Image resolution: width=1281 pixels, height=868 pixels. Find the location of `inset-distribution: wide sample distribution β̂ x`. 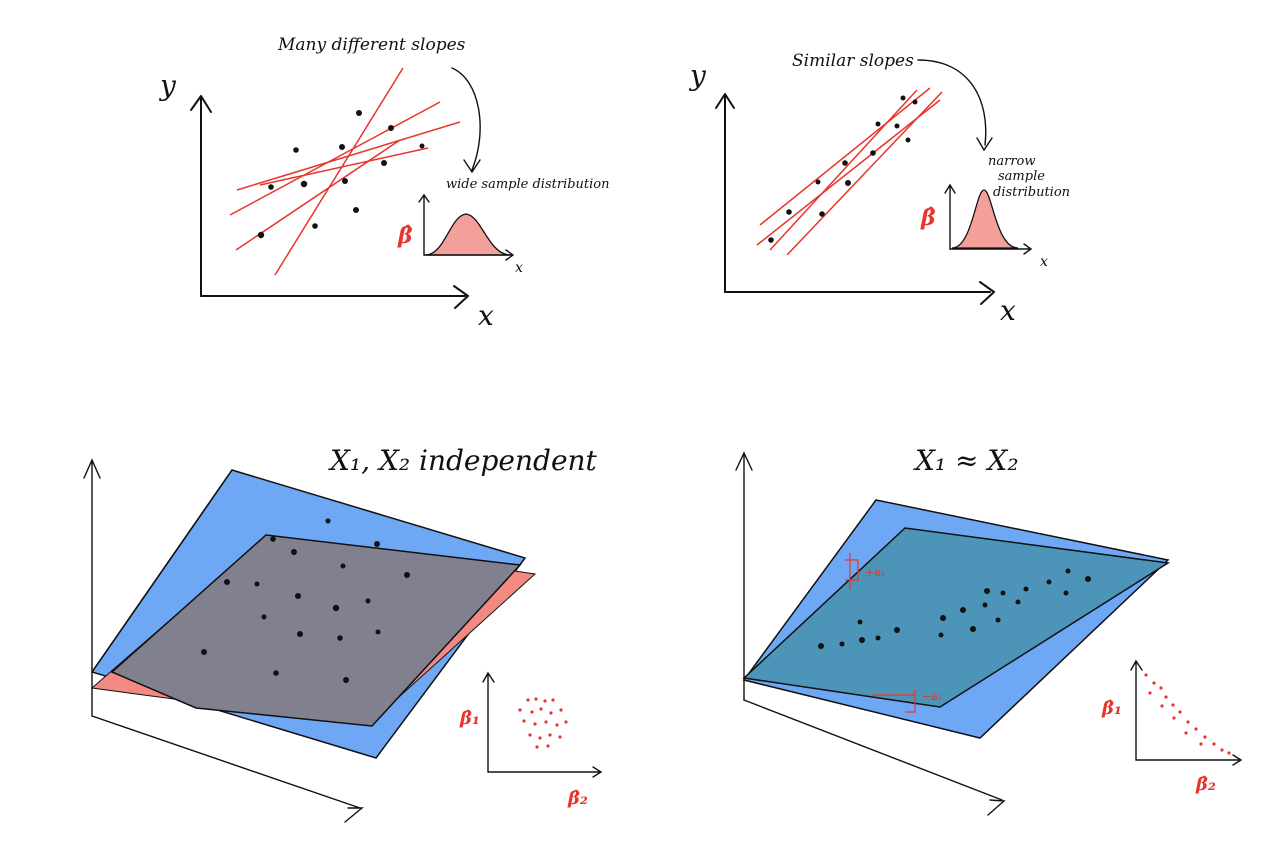

inset-distribution: wide sample distribution β̂ x is located at coordinates (503, 226).